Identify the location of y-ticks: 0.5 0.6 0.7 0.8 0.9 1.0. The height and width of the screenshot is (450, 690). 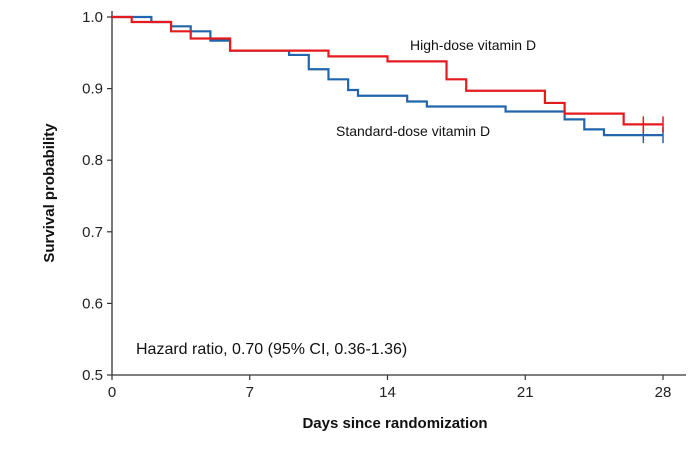
(97, 196).